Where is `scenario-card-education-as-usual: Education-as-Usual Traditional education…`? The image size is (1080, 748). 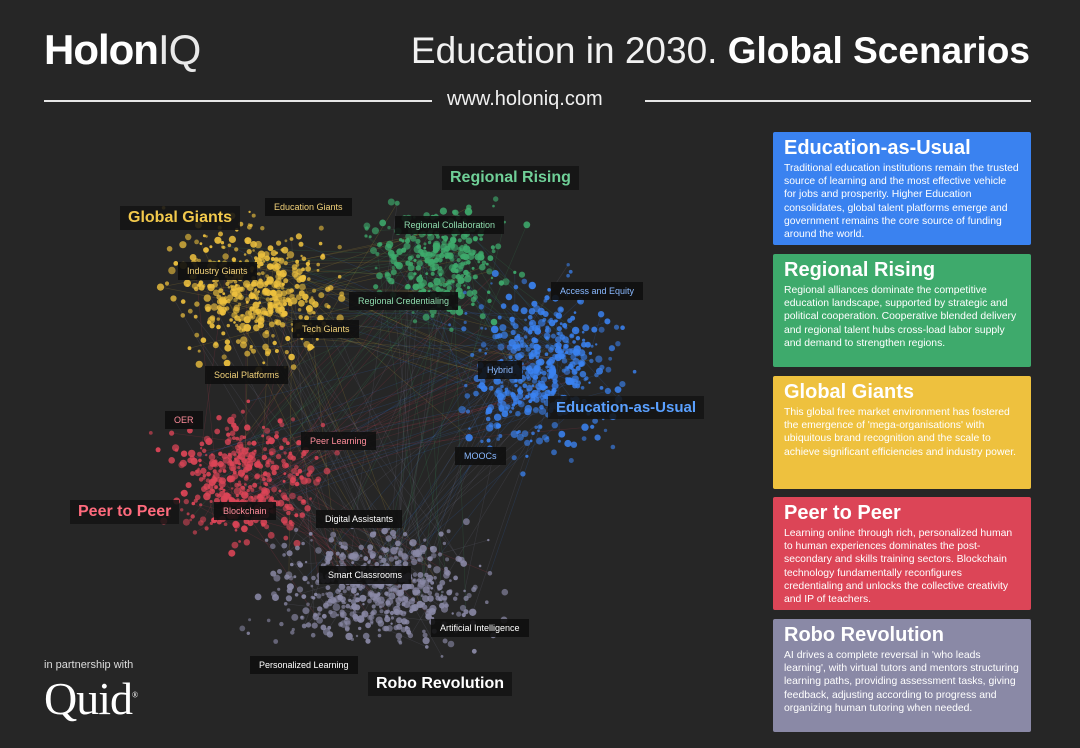 scenario-card-education-as-usual: Education-as-Usual Traditional education… is located at coordinates (902, 188).